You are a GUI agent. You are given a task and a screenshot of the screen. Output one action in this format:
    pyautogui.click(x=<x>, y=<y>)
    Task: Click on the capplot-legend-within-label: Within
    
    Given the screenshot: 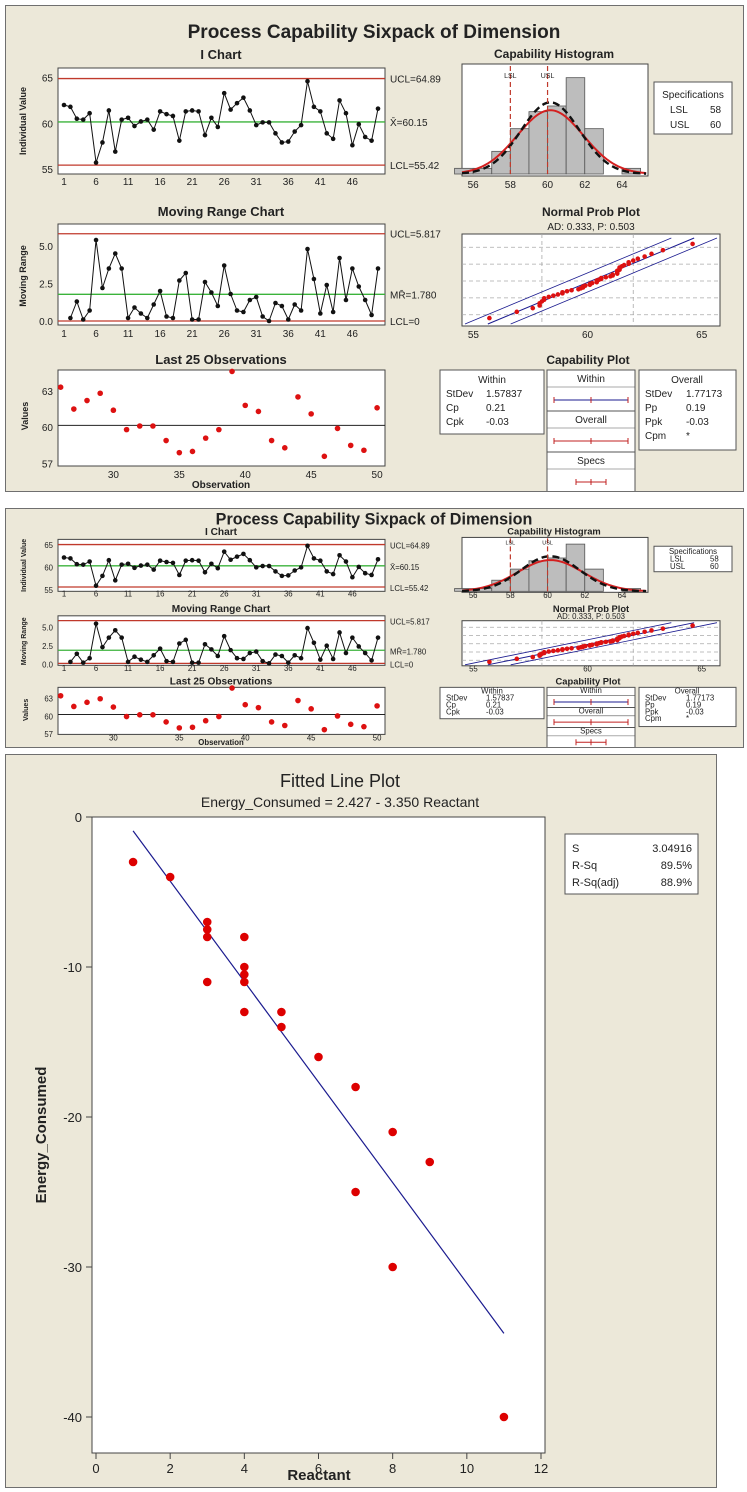 What is the action you would take?
    pyautogui.click(x=591, y=690)
    